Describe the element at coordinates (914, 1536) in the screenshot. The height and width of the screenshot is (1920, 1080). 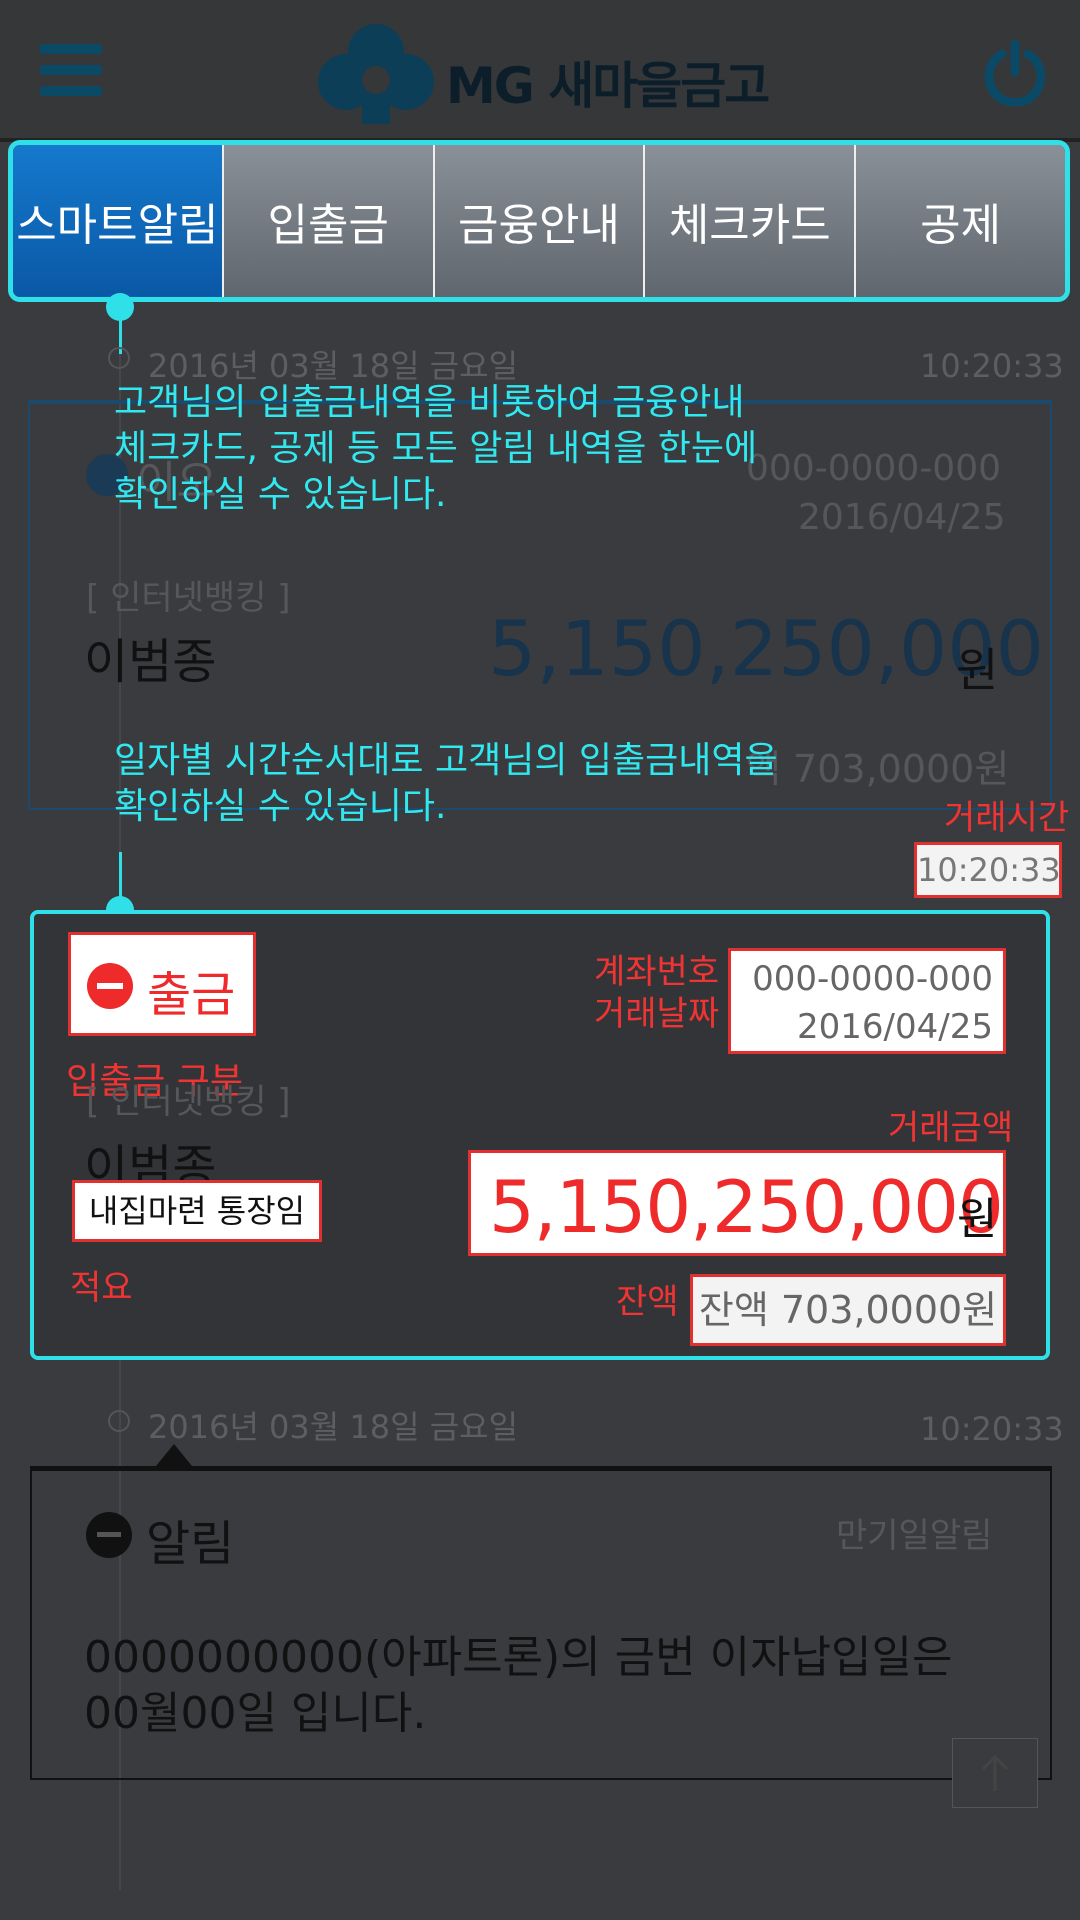
I see `alert-category: 만기일알림` at that location.